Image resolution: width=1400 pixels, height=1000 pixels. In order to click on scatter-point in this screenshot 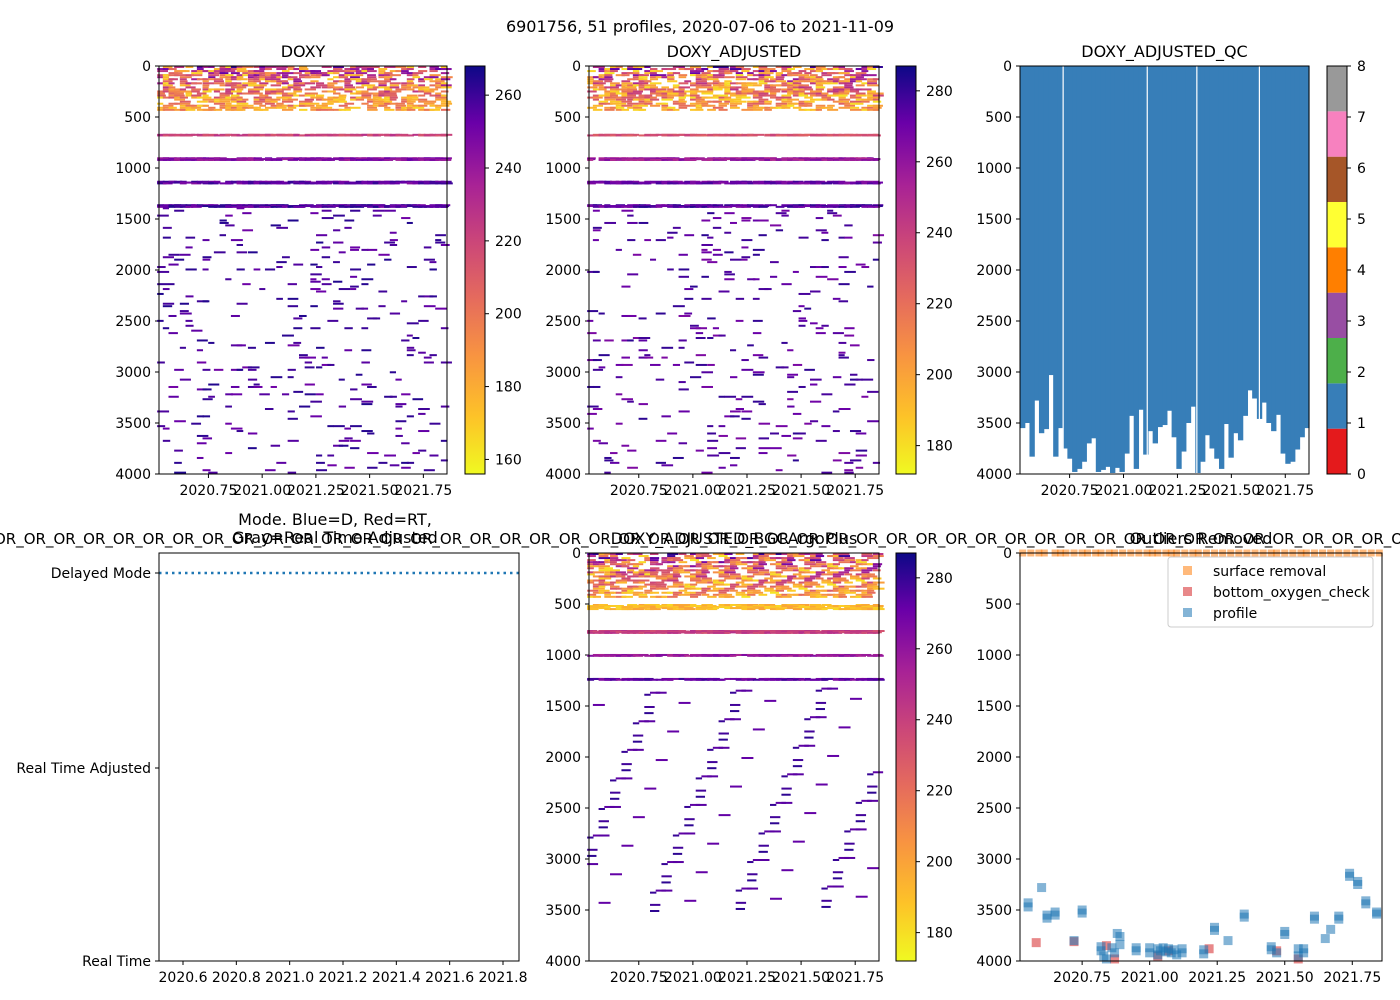, I will do `click(1055, 915)`.